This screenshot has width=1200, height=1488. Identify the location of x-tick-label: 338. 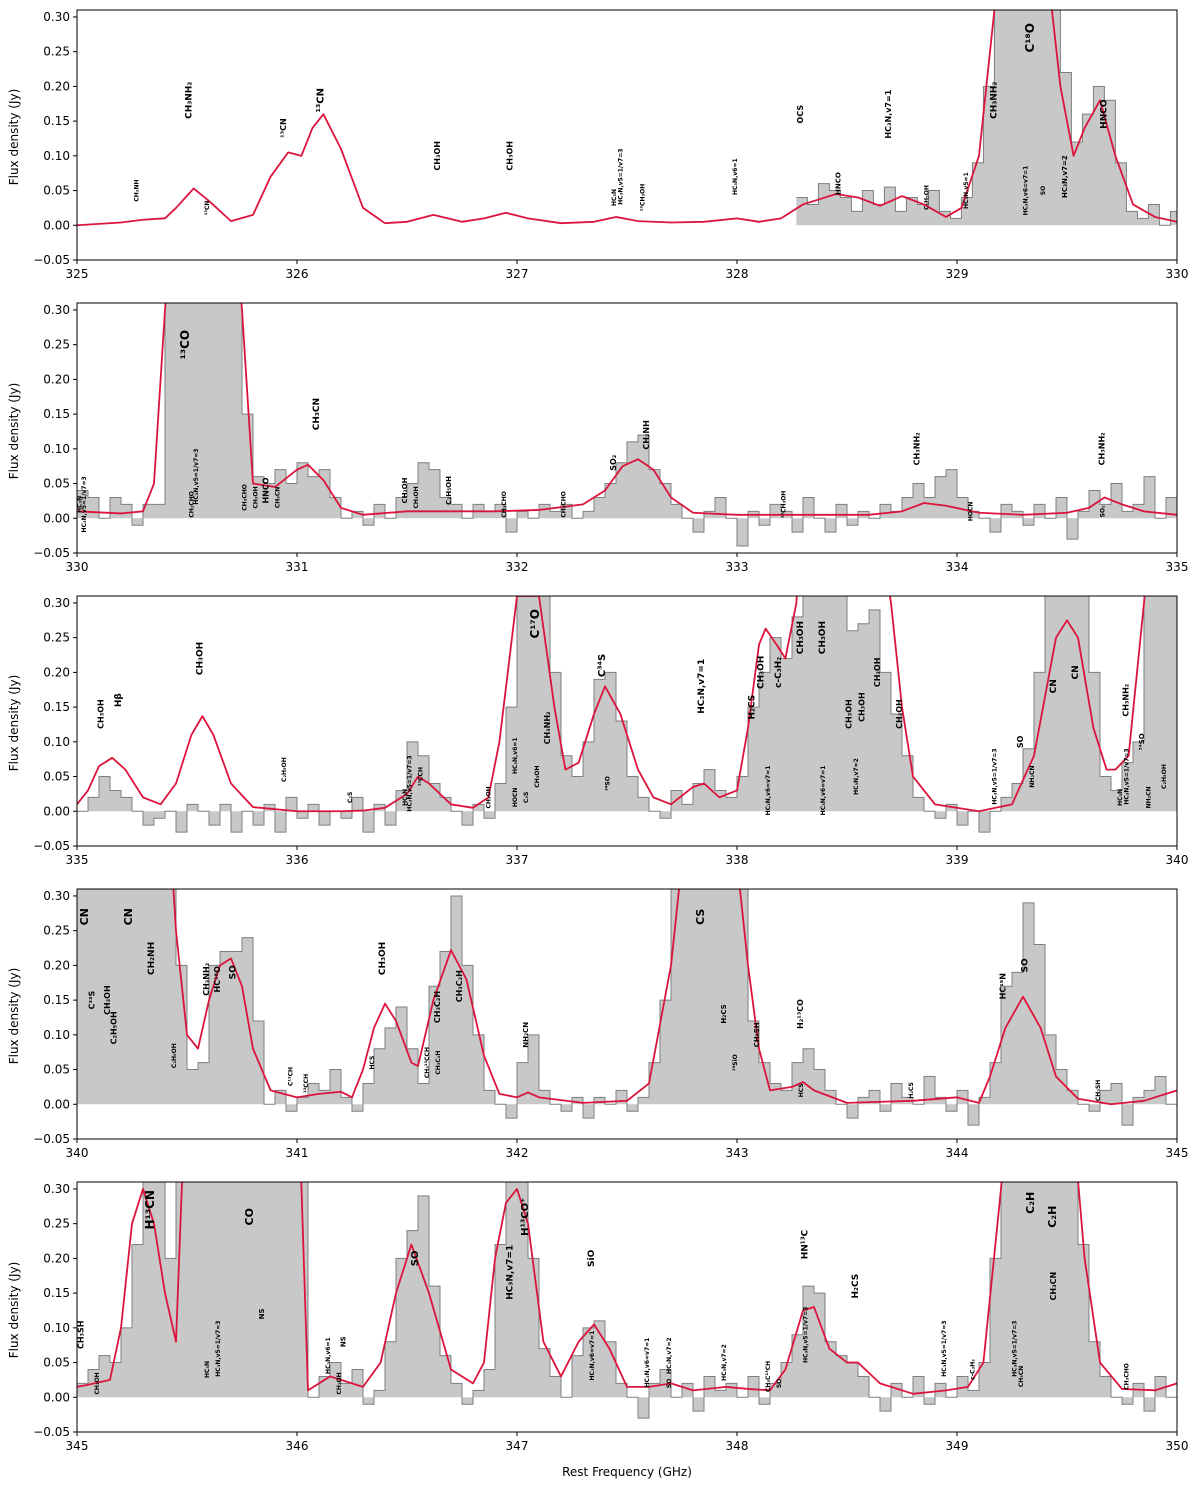
(737, 860).